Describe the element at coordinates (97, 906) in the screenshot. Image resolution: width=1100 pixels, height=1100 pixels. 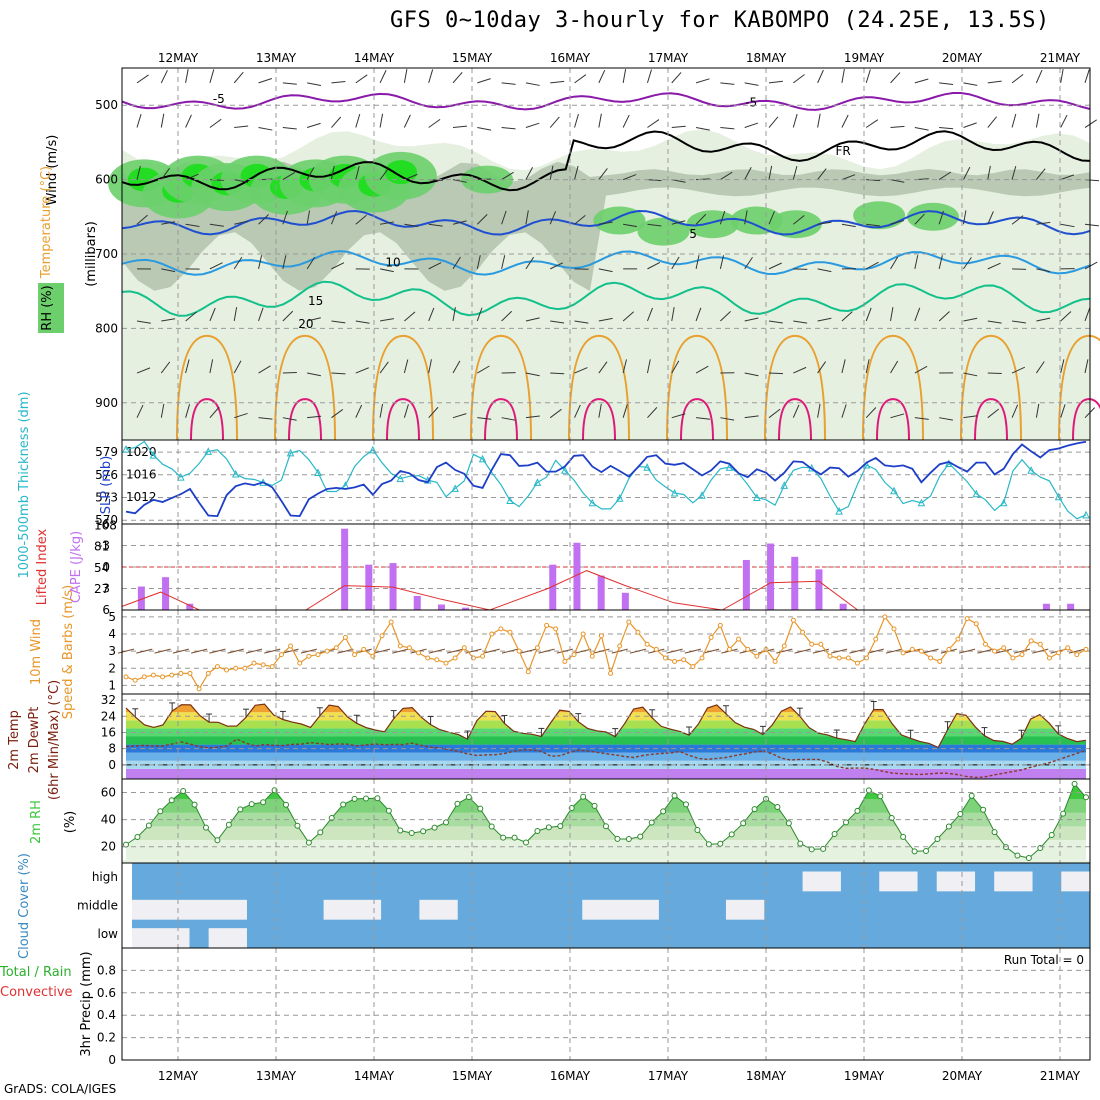
I see `cloud-level-label: middle` at that location.